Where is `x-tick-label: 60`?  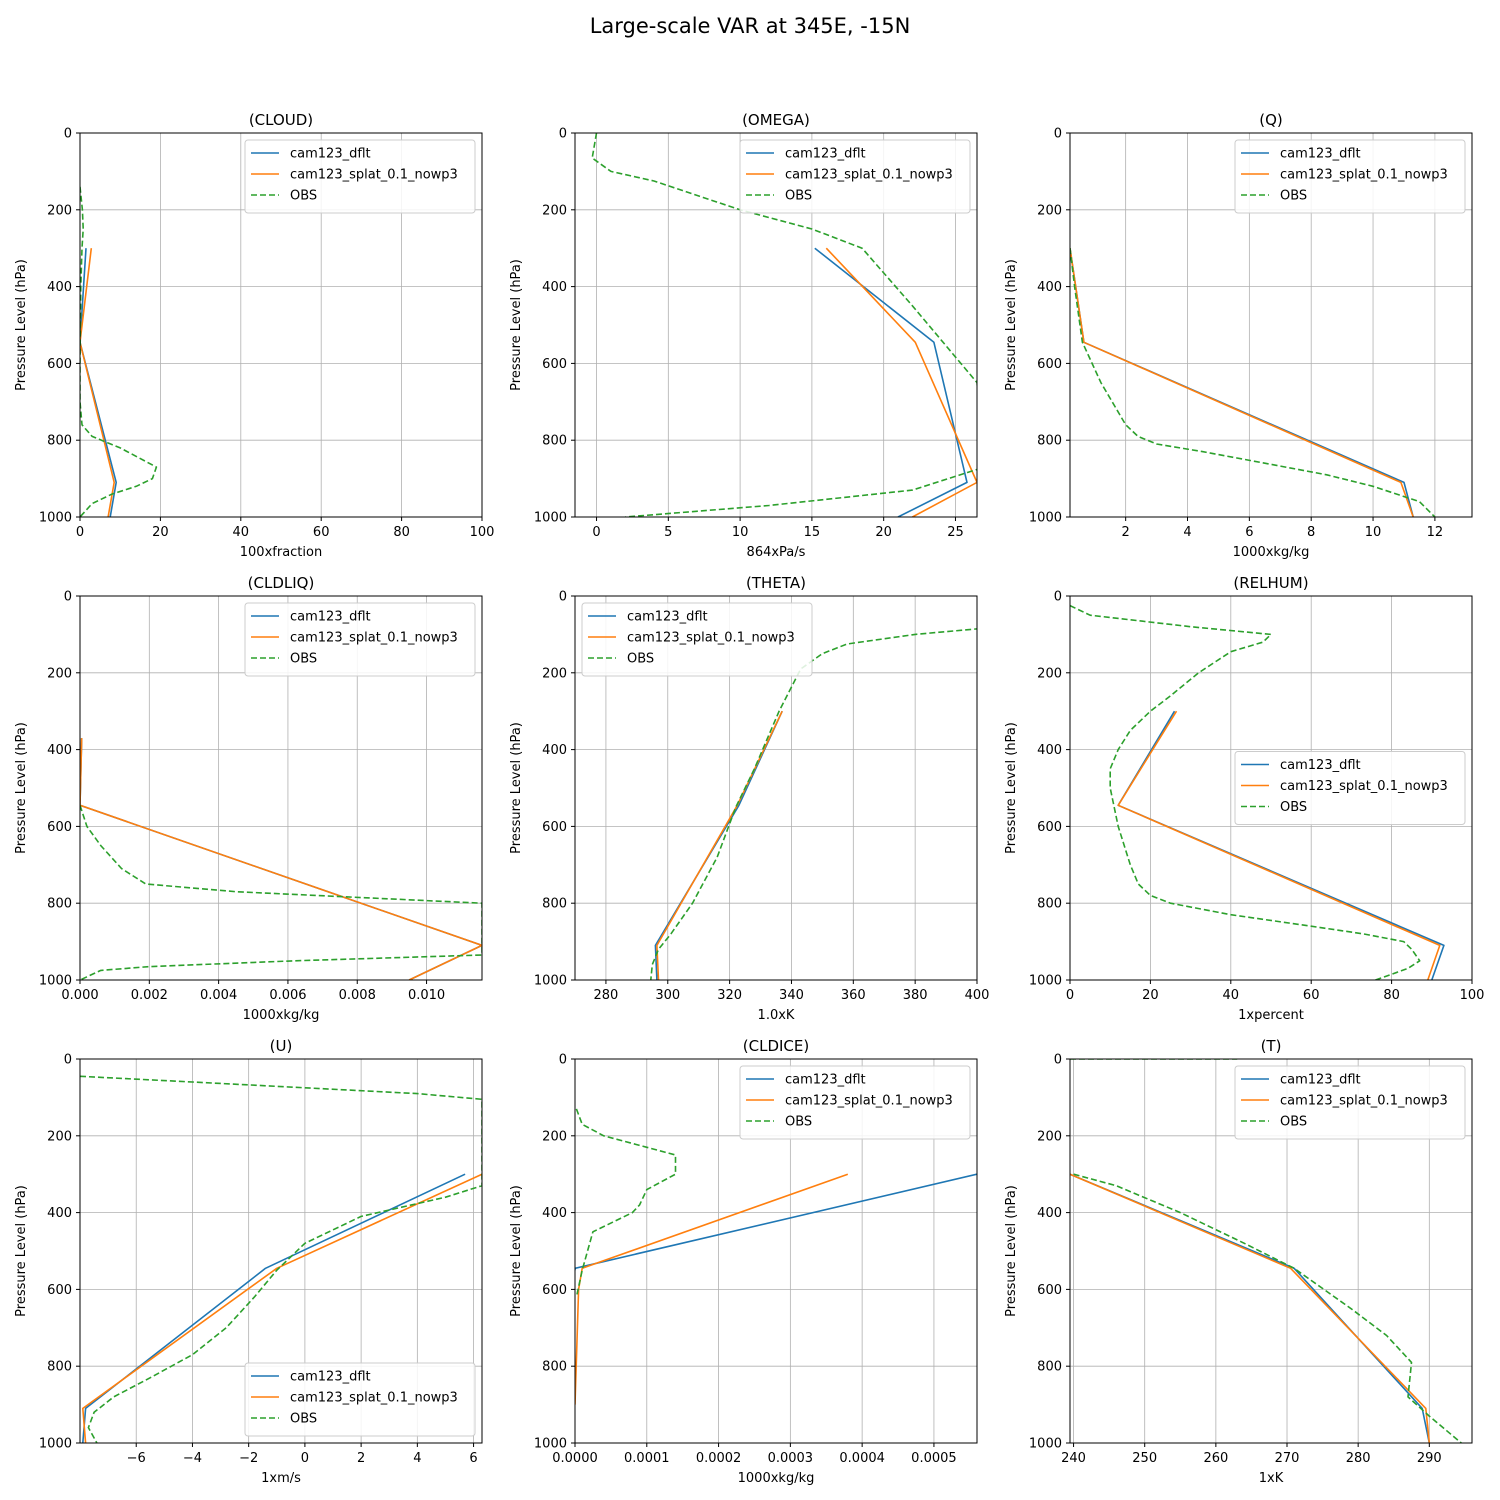
x-tick-label: 60 is located at coordinates (1311, 995).